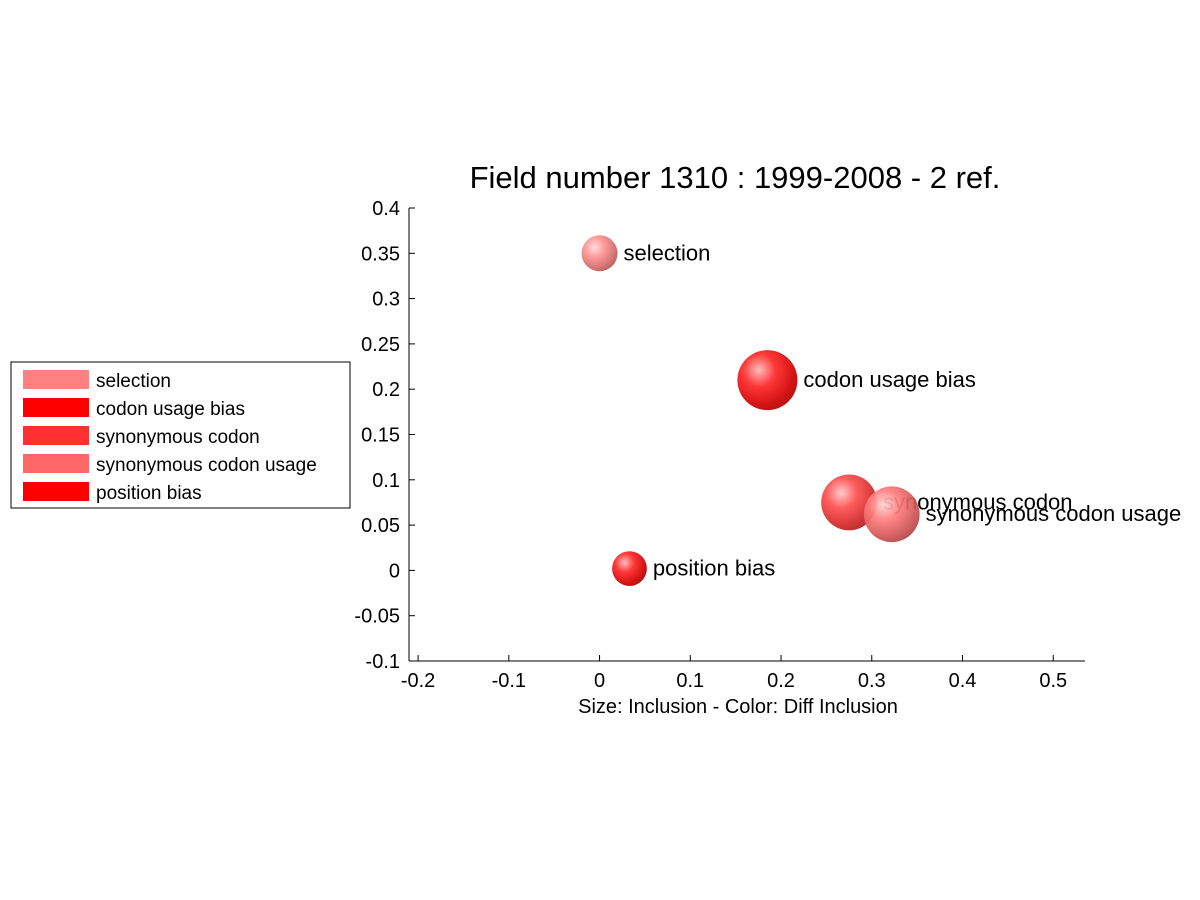 The image size is (1200, 900). What do you see at coordinates (735, 177) in the screenshot?
I see `chart-title: Field number 1310 : 1999-2008 - 2 ref.` at bounding box center [735, 177].